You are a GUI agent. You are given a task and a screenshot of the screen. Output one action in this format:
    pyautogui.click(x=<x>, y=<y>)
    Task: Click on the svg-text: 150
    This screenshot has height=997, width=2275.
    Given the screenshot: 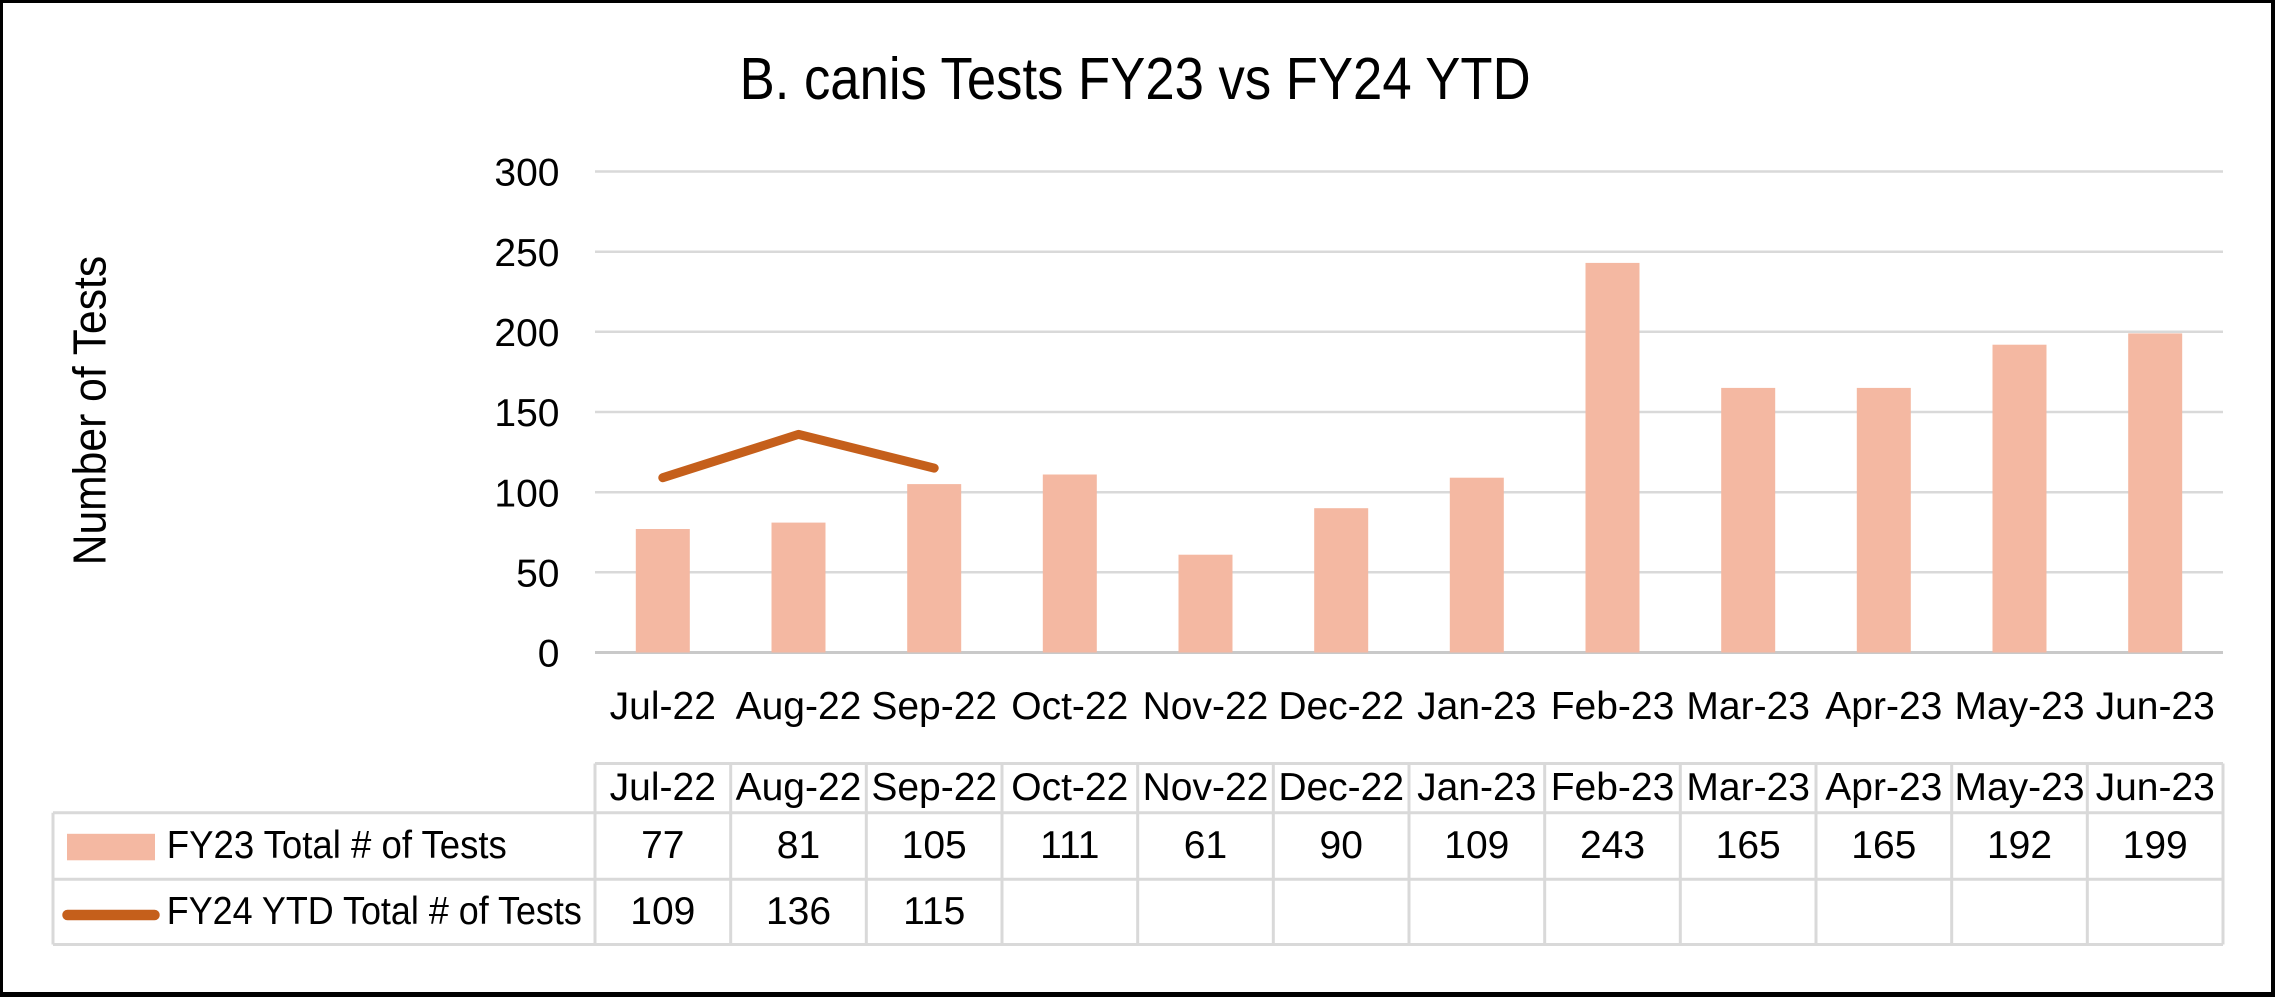 What is the action you would take?
    pyautogui.click(x=526, y=413)
    